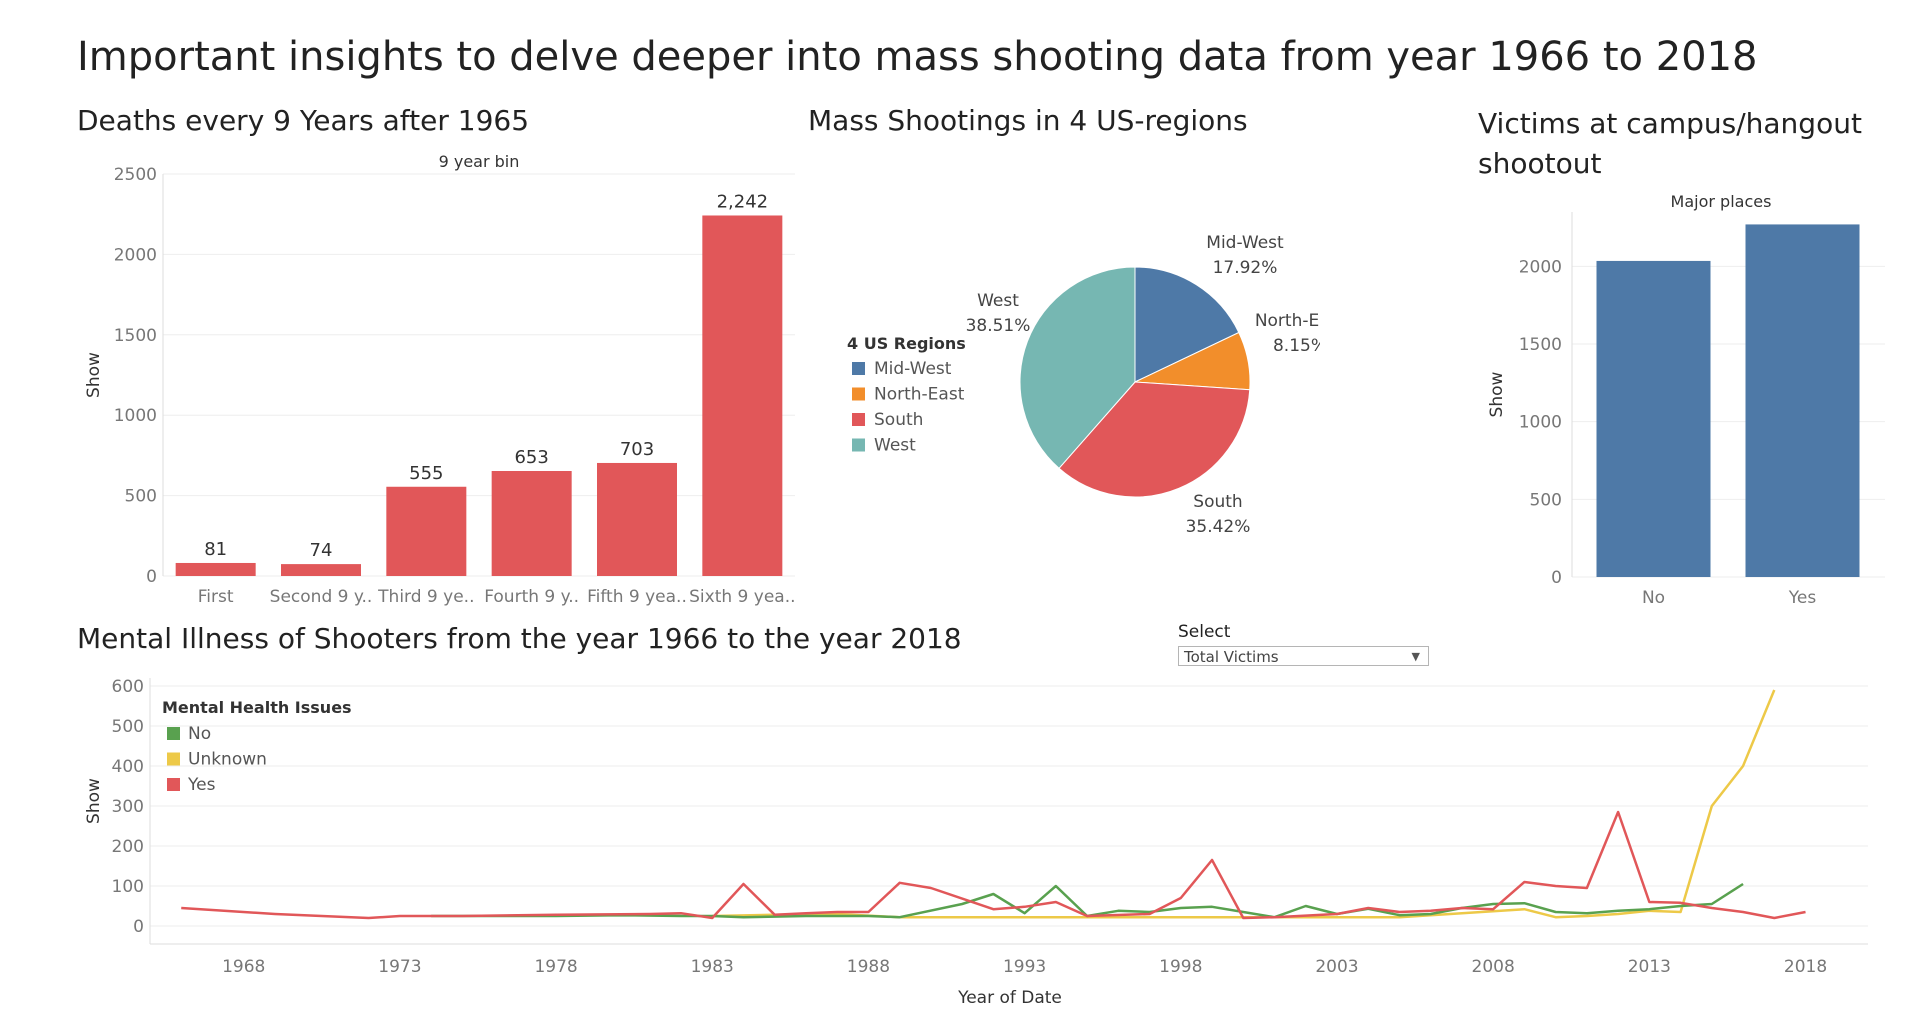 The image size is (1920, 1033). What do you see at coordinates (128, 807) in the screenshot?
I see `y-tick-label: 300` at bounding box center [128, 807].